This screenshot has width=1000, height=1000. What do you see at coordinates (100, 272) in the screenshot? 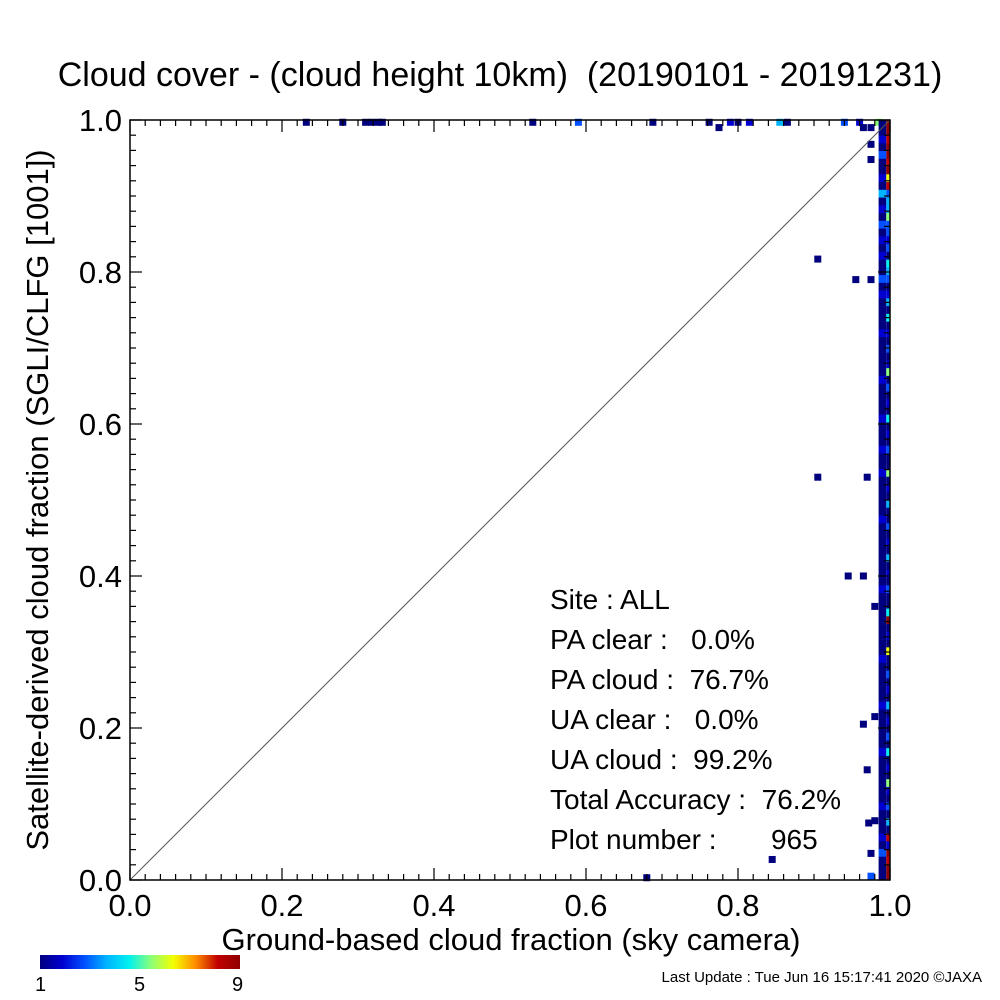
I see `y-tick-label: 0.8` at bounding box center [100, 272].